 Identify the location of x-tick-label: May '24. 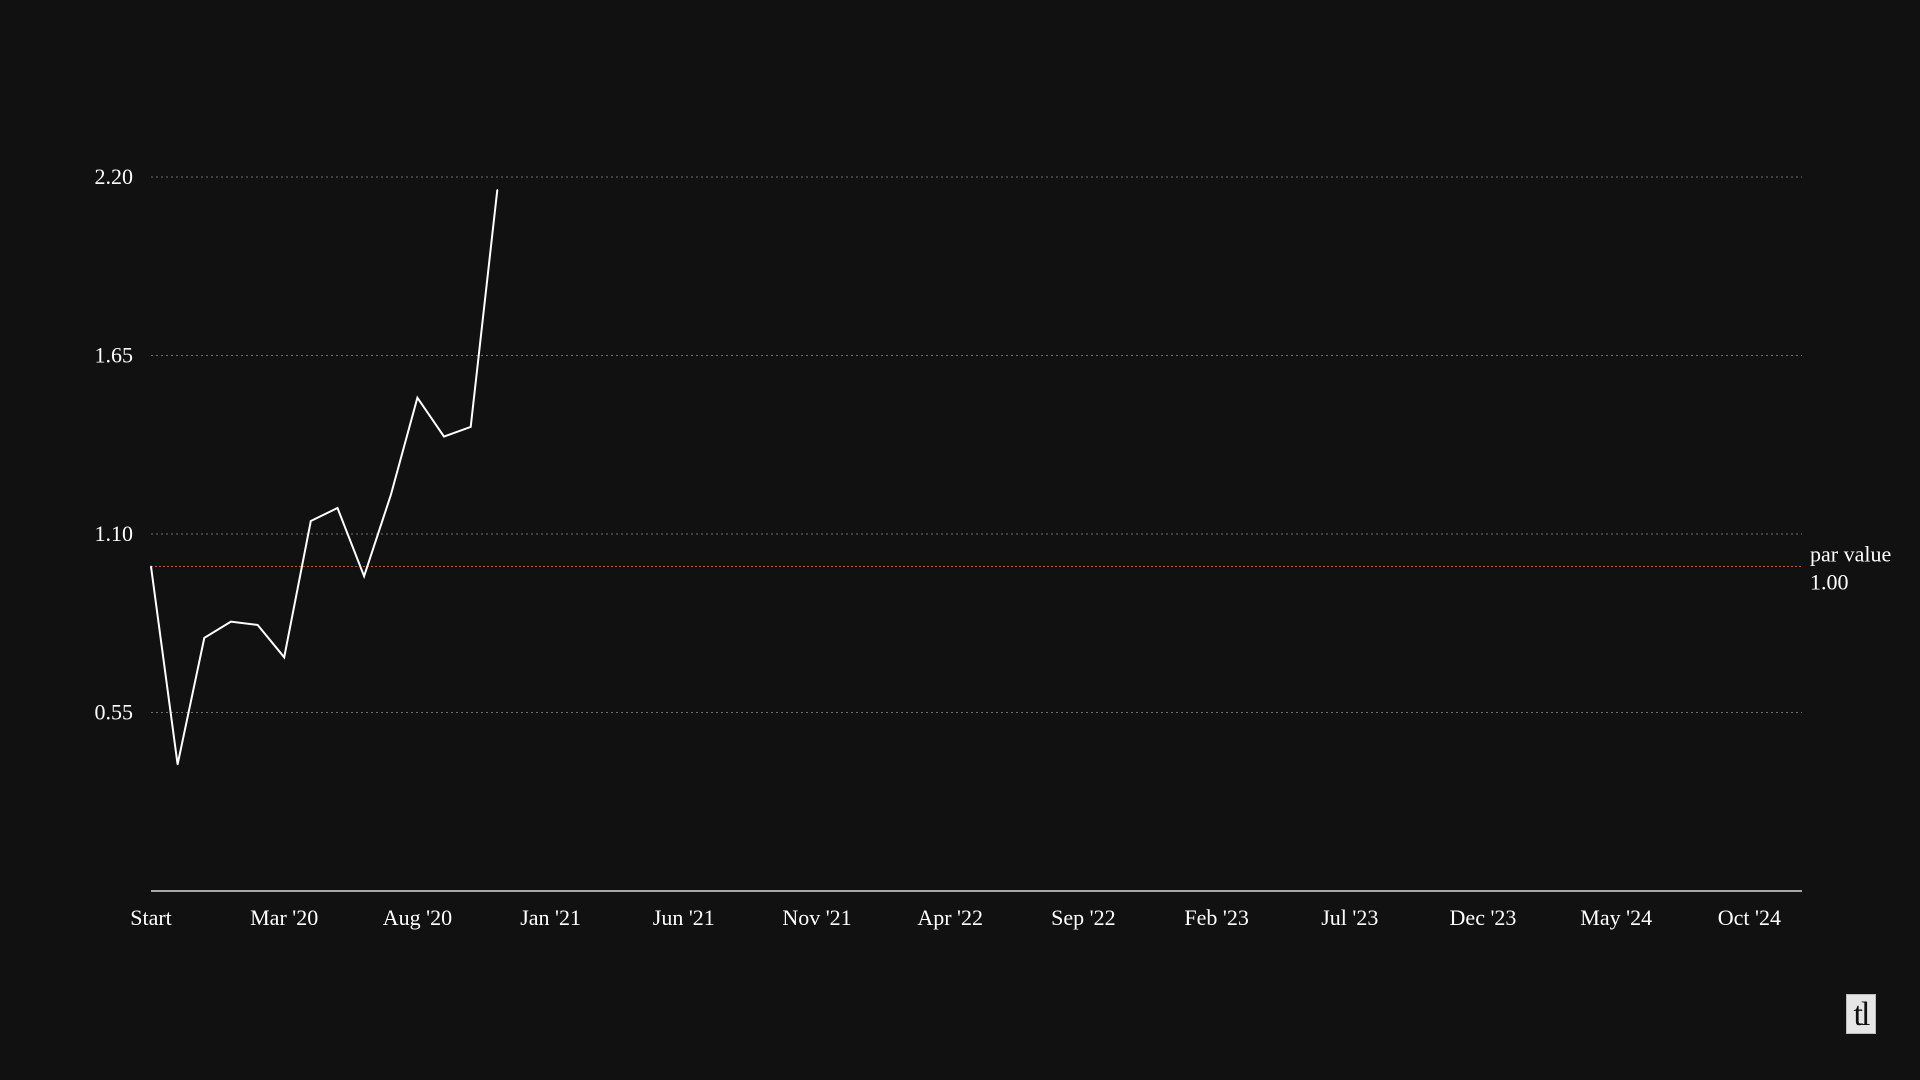
(1616, 917).